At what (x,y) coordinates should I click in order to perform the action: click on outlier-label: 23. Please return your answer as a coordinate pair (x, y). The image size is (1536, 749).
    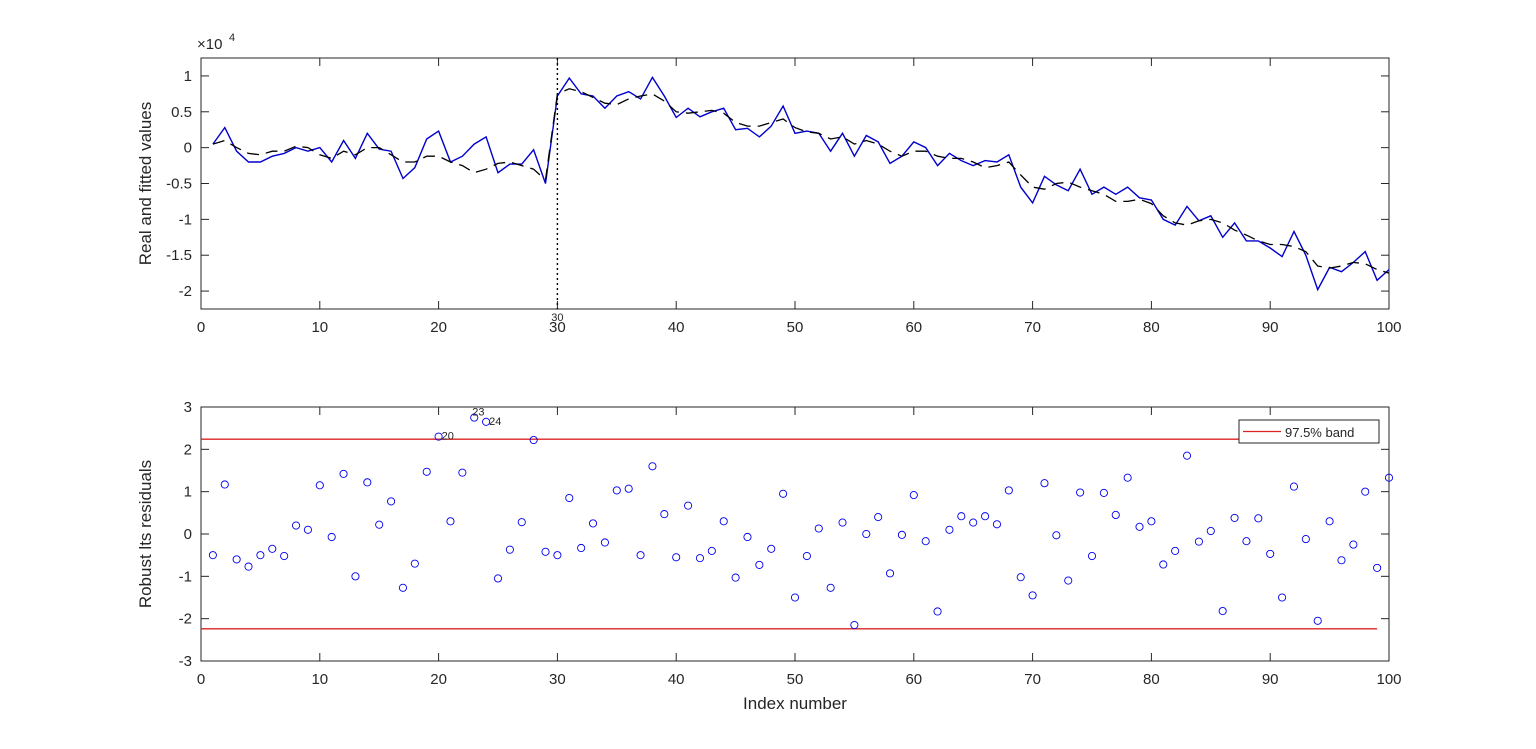
    Looking at the image, I should click on (478, 413).